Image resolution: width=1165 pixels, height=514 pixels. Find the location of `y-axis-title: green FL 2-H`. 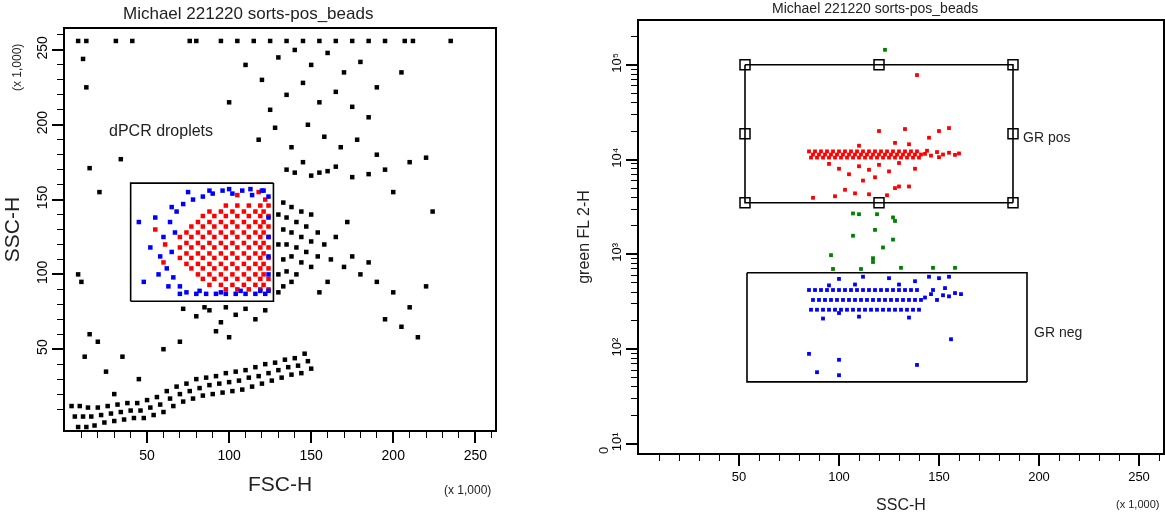

y-axis-title: green FL 2-H is located at coordinates (584, 237).